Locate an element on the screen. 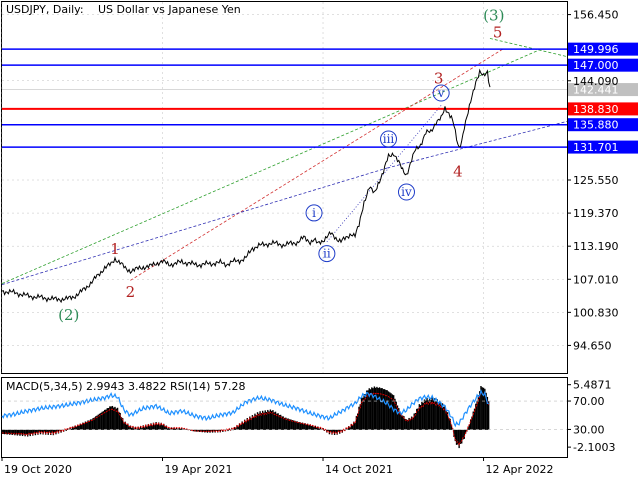  time-tick-label: 19 Apr 2021 is located at coordinates (199, 469).